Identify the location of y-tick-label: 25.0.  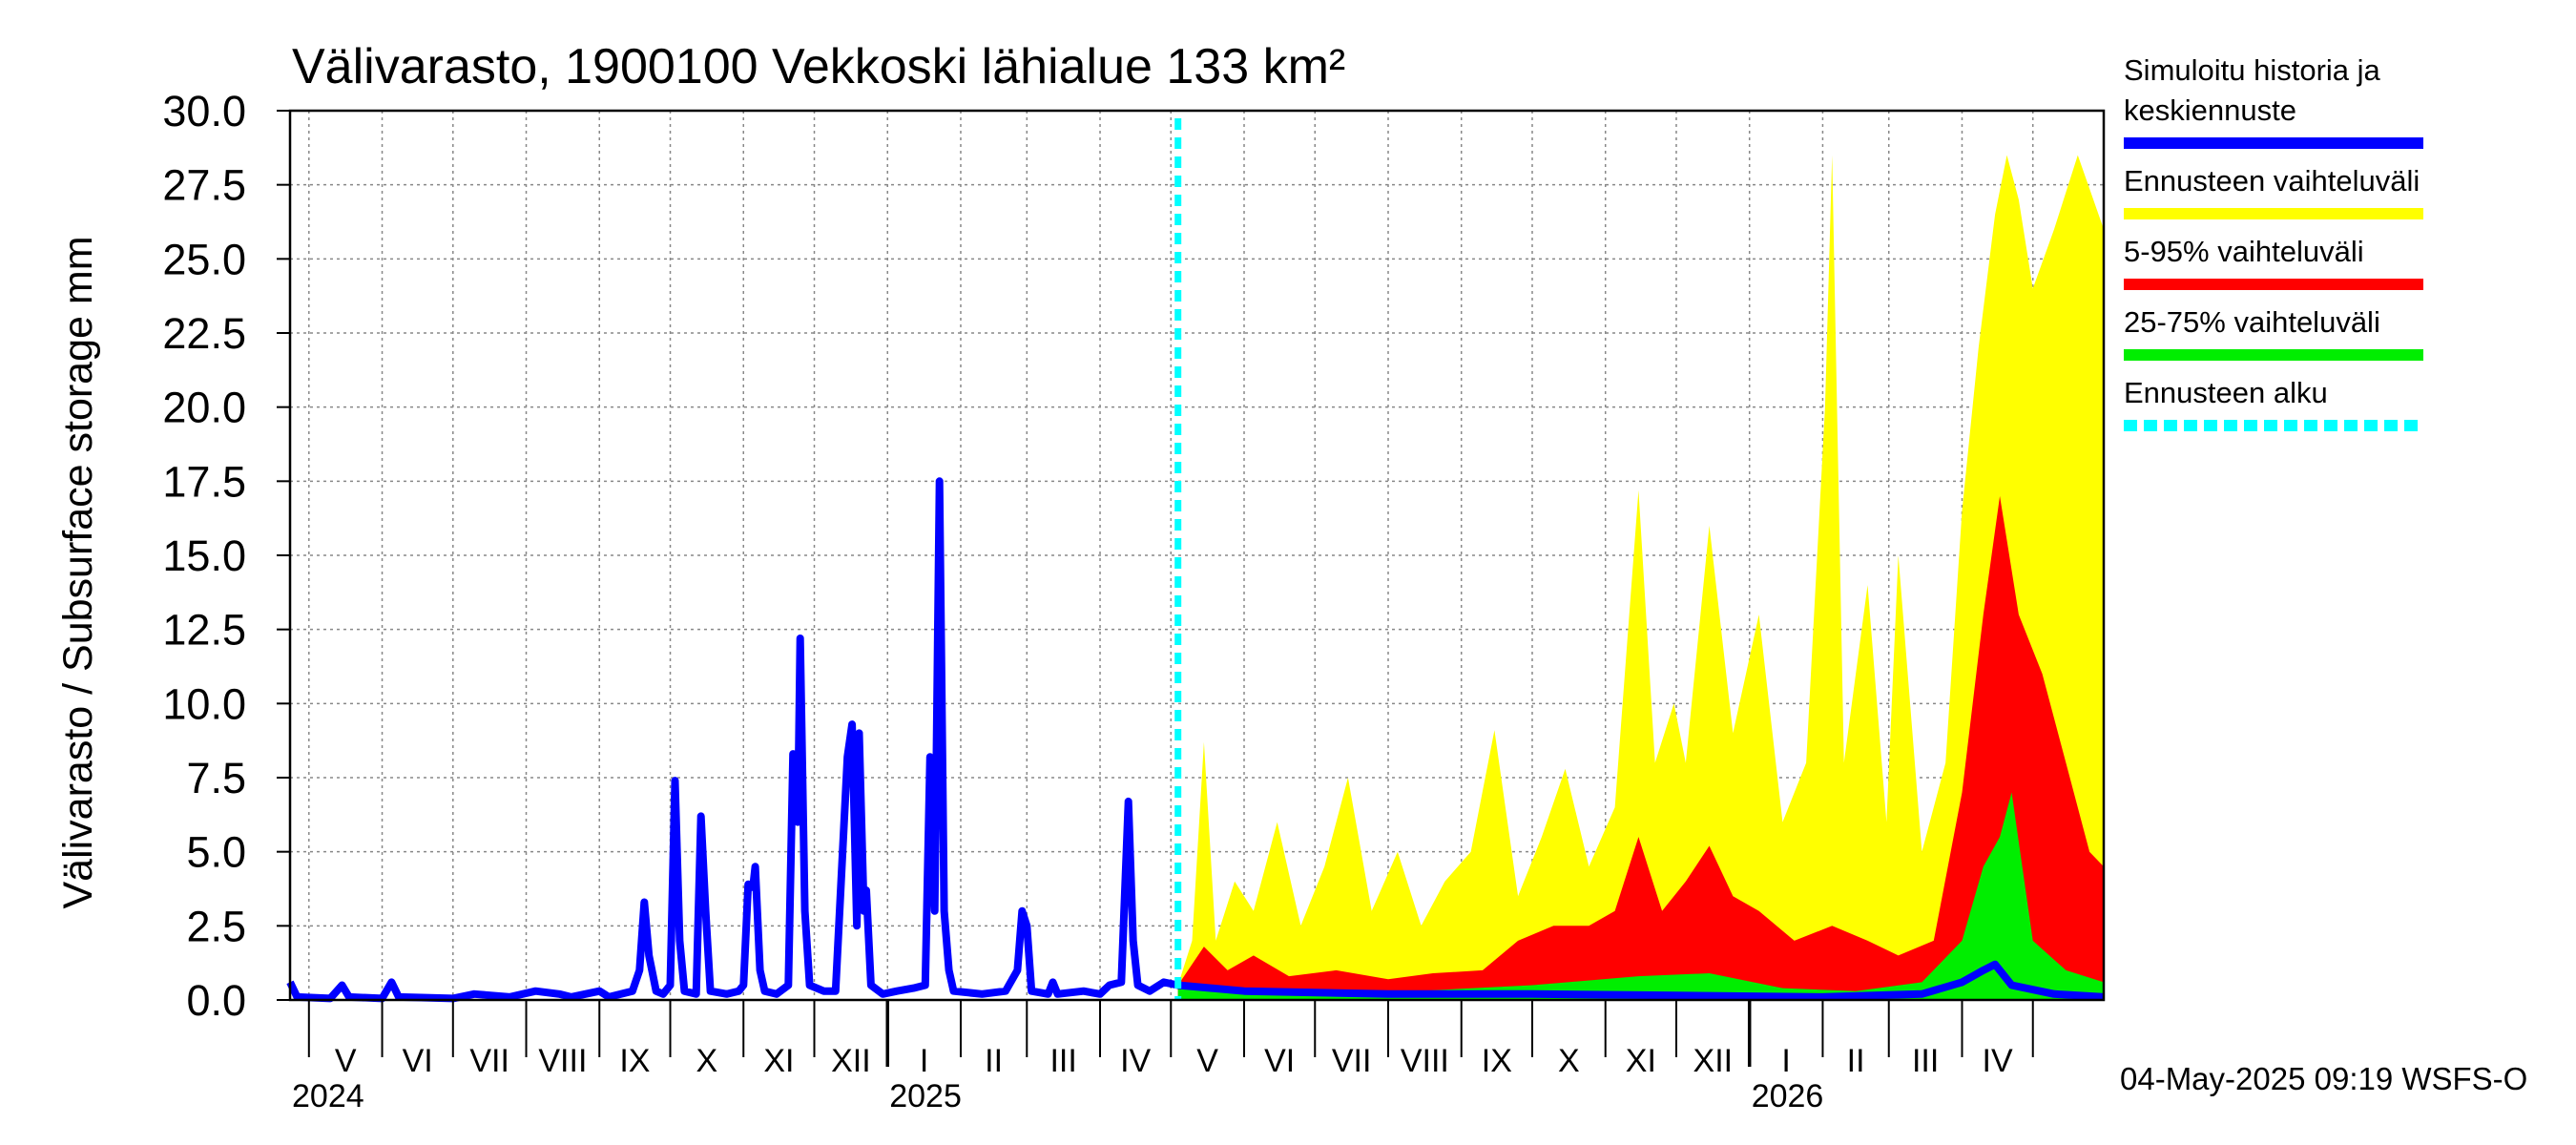
(204, 259).